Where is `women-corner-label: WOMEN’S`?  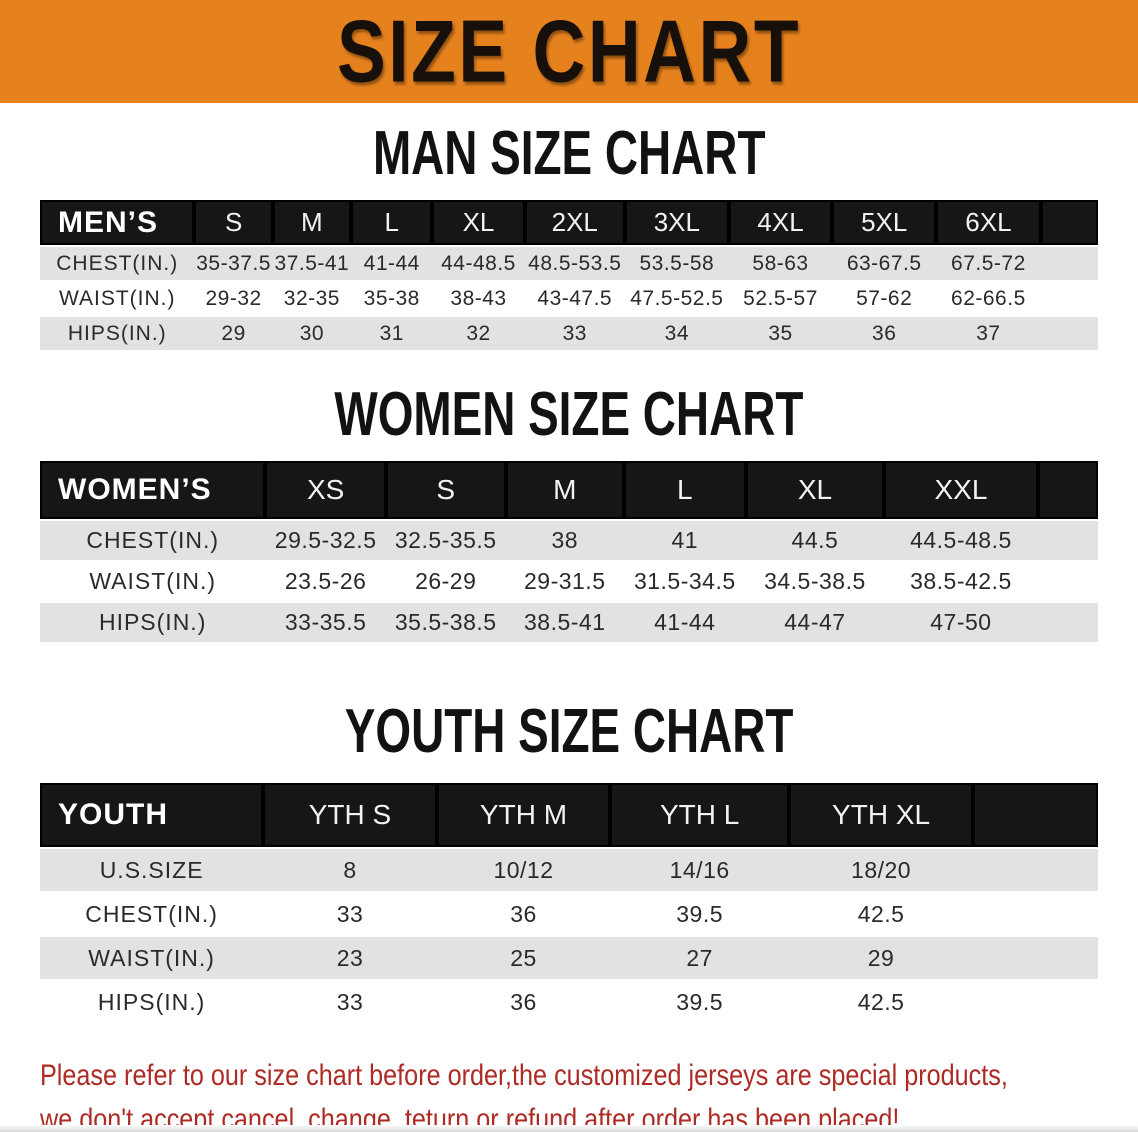 women-corner-label: WOMEN’S is located at coordinates (153, 490).